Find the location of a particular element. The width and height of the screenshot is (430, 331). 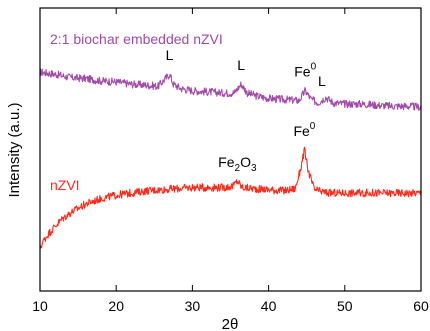

peak-annotation-1: L is located at coordinates (241, 65).